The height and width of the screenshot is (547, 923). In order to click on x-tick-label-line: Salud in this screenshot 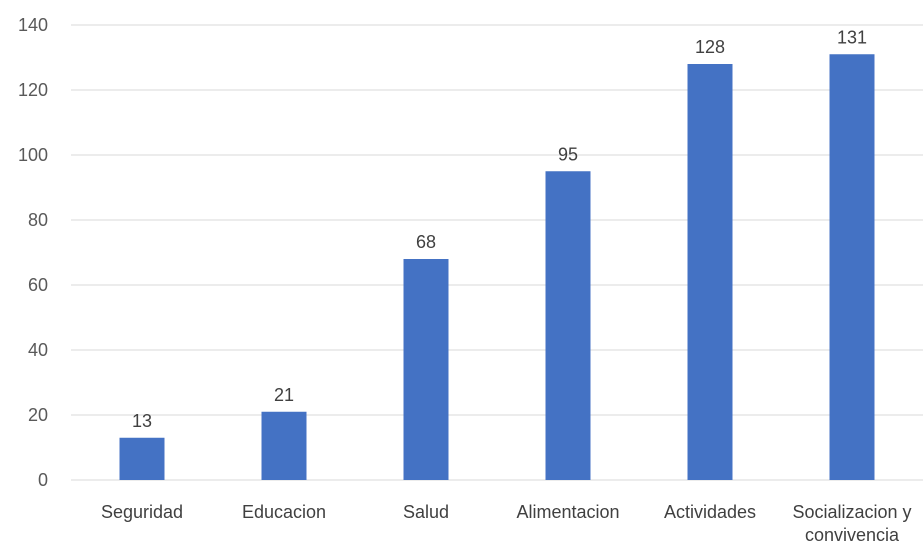, I will do `click(426, 512)`.